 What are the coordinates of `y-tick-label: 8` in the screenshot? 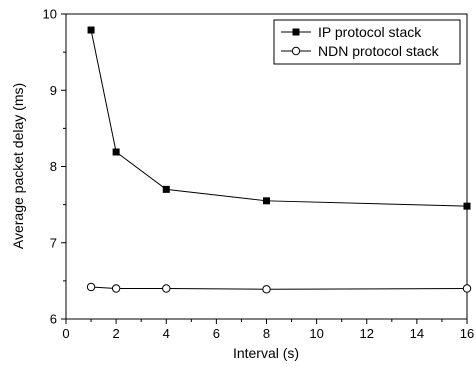 It's located at (53, 166).